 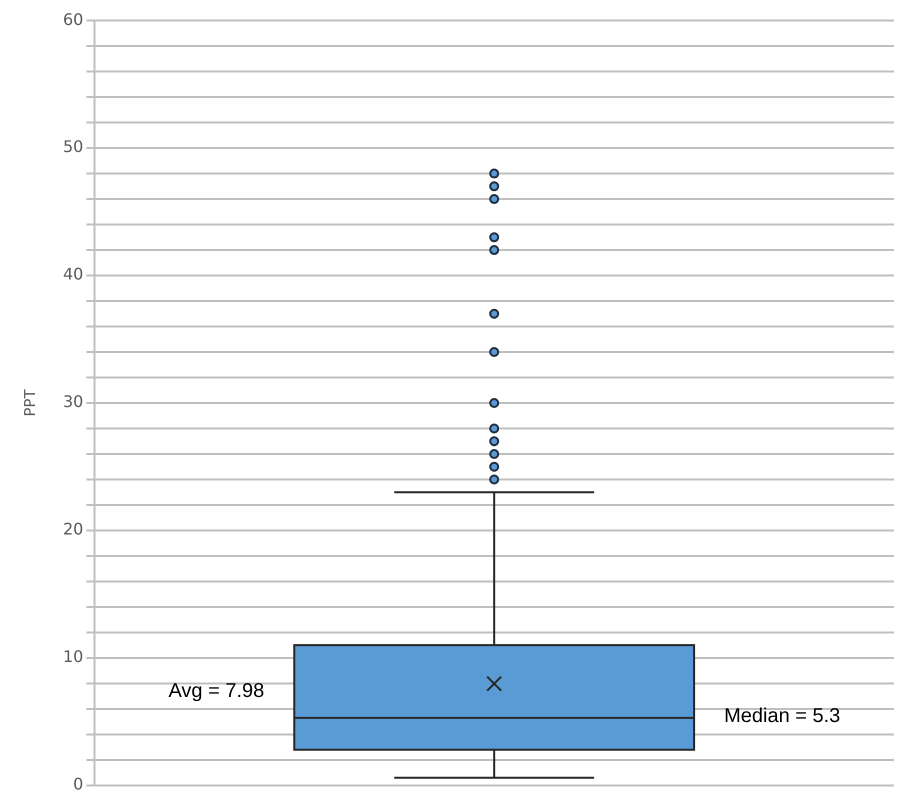 What do you see at coordinates (73, 19) in the screenshot?
I see `y-tick-label: 60` at bounding box center [73, 19].